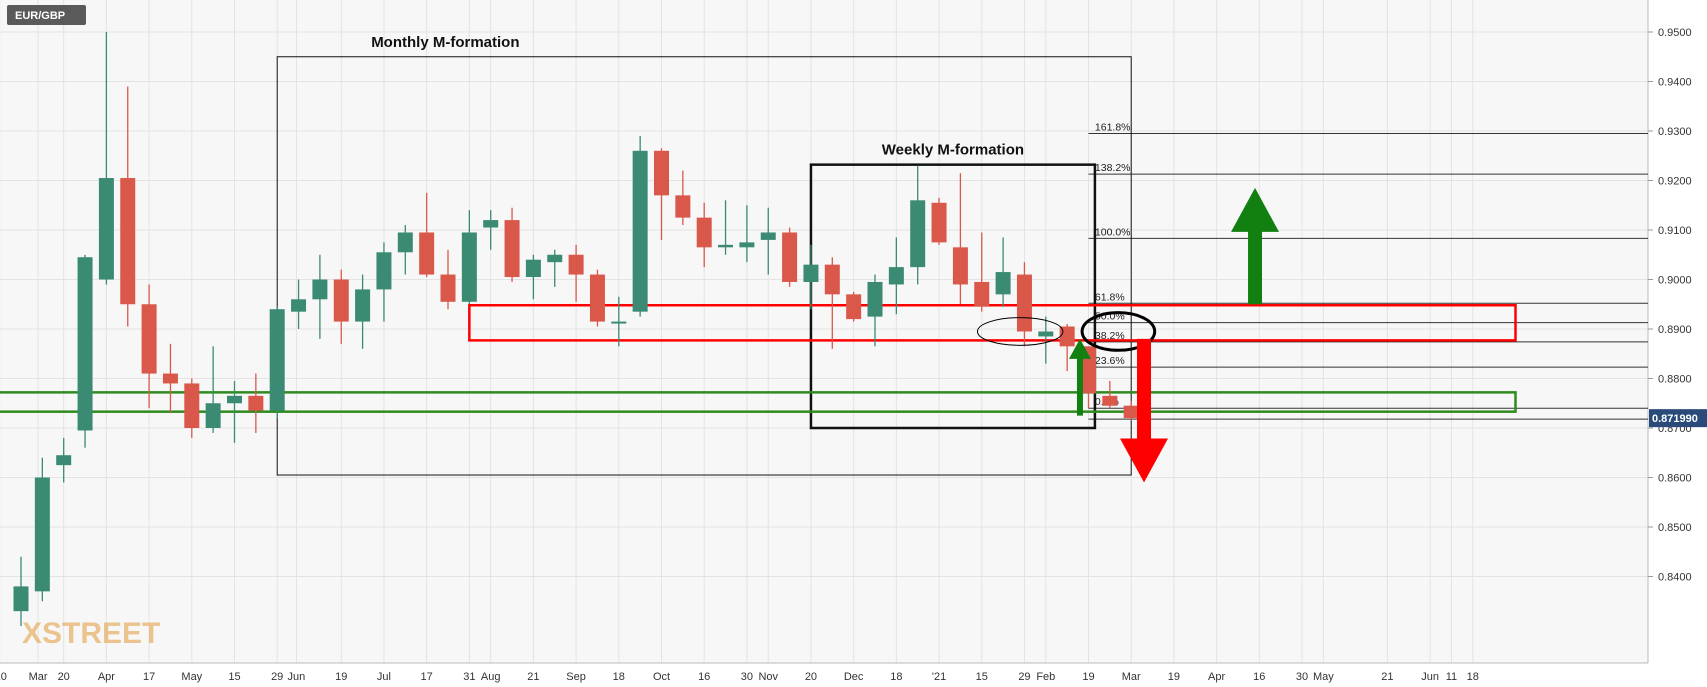 The width and height of the screenshot is (1707, 687). I want to click on symbol-badge: EUR/GBP, so click(46, 15).